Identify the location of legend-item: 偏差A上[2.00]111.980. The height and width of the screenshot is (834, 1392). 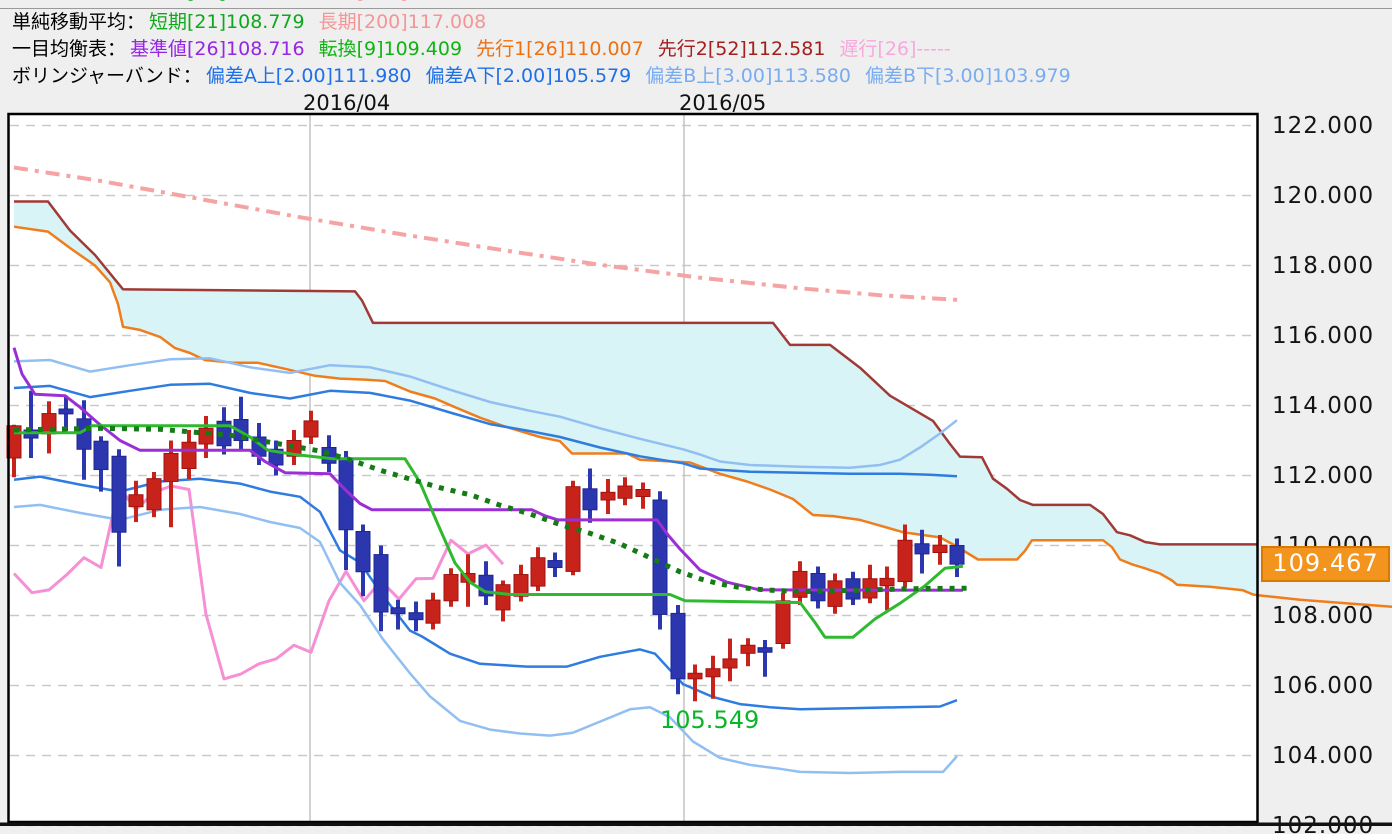
(308, 76).